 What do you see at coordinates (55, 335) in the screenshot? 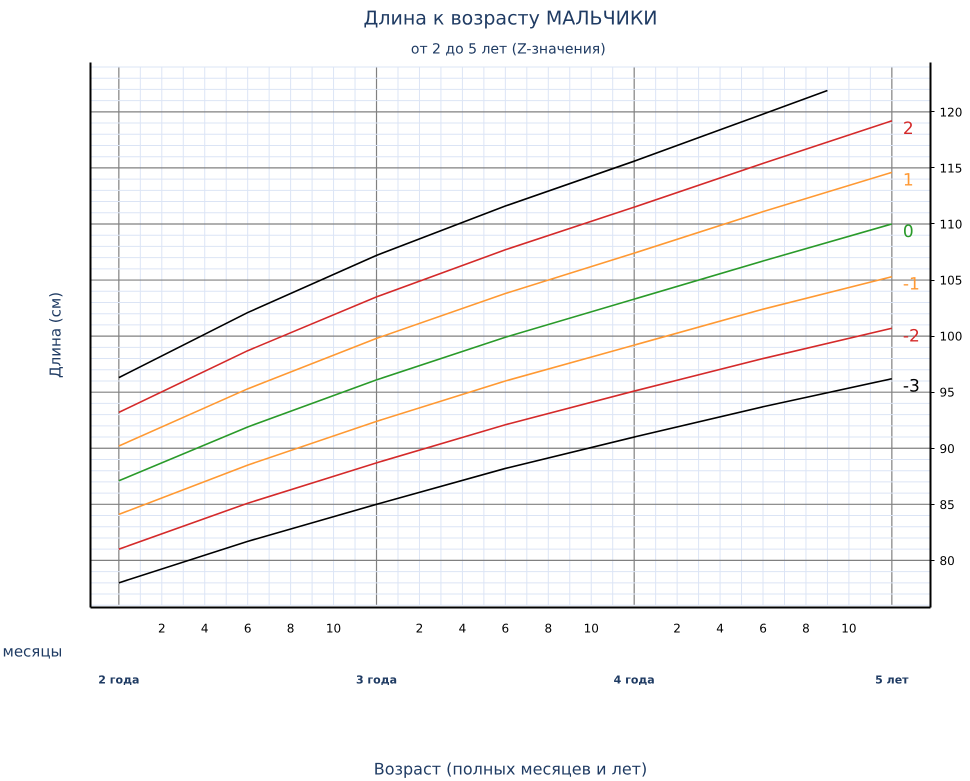
I see `y-axis-title: Длина (см)` at bounding box center [55, 335].